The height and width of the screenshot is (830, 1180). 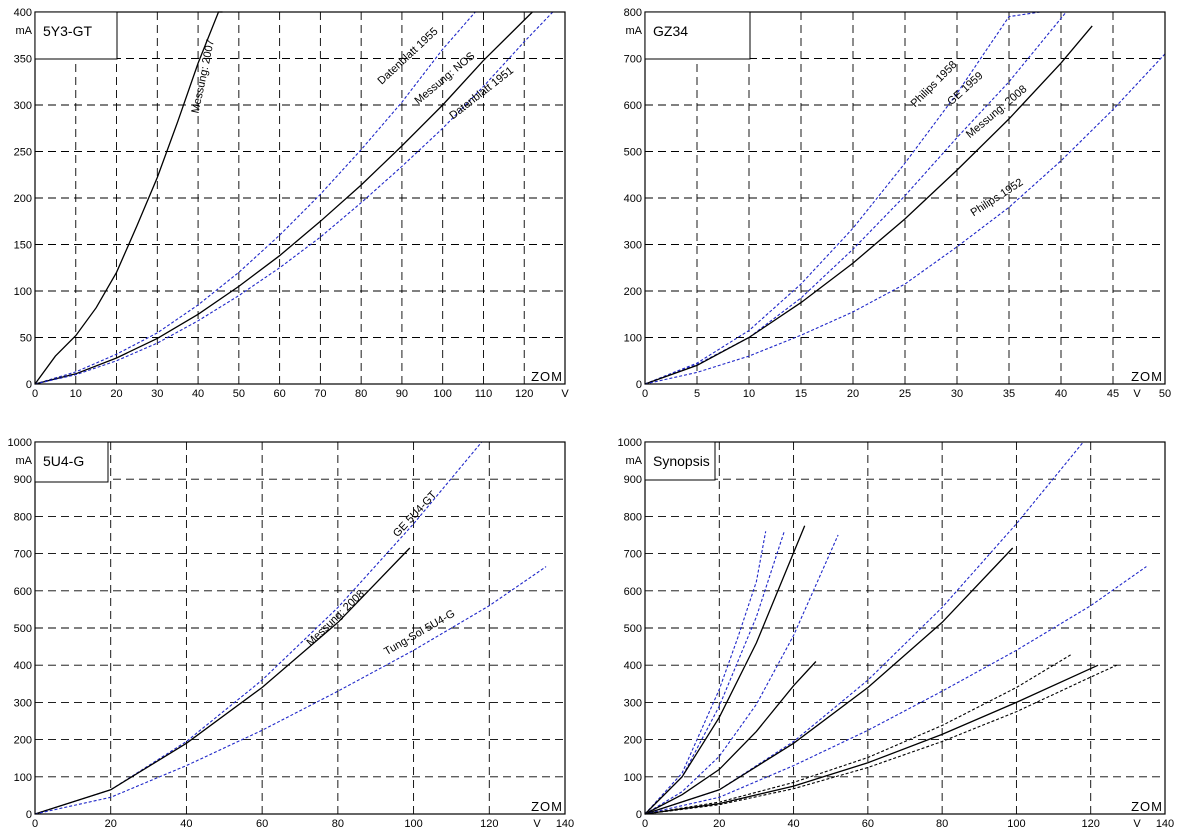 I want to click on y-tick-label: 300, so click(x=23, y=106).